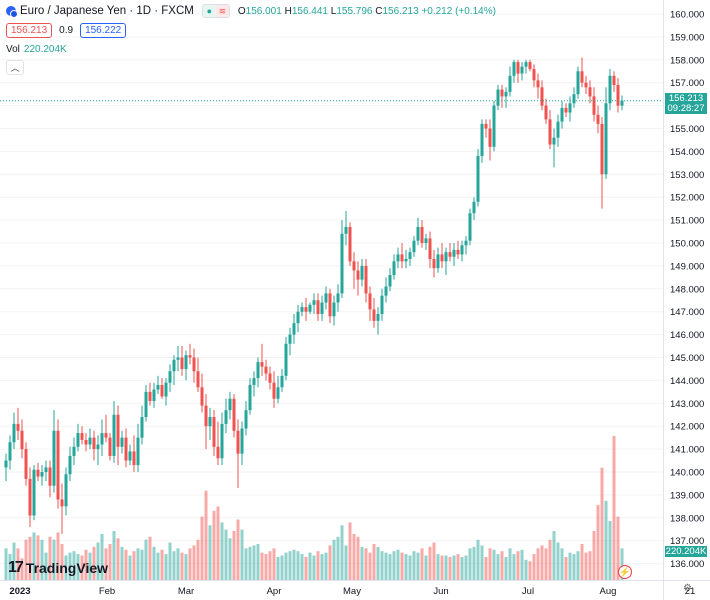  Describe the element at coordinates (215, 11) in the screenshot. I see `market-status-indicator: ● ≋` at that location.